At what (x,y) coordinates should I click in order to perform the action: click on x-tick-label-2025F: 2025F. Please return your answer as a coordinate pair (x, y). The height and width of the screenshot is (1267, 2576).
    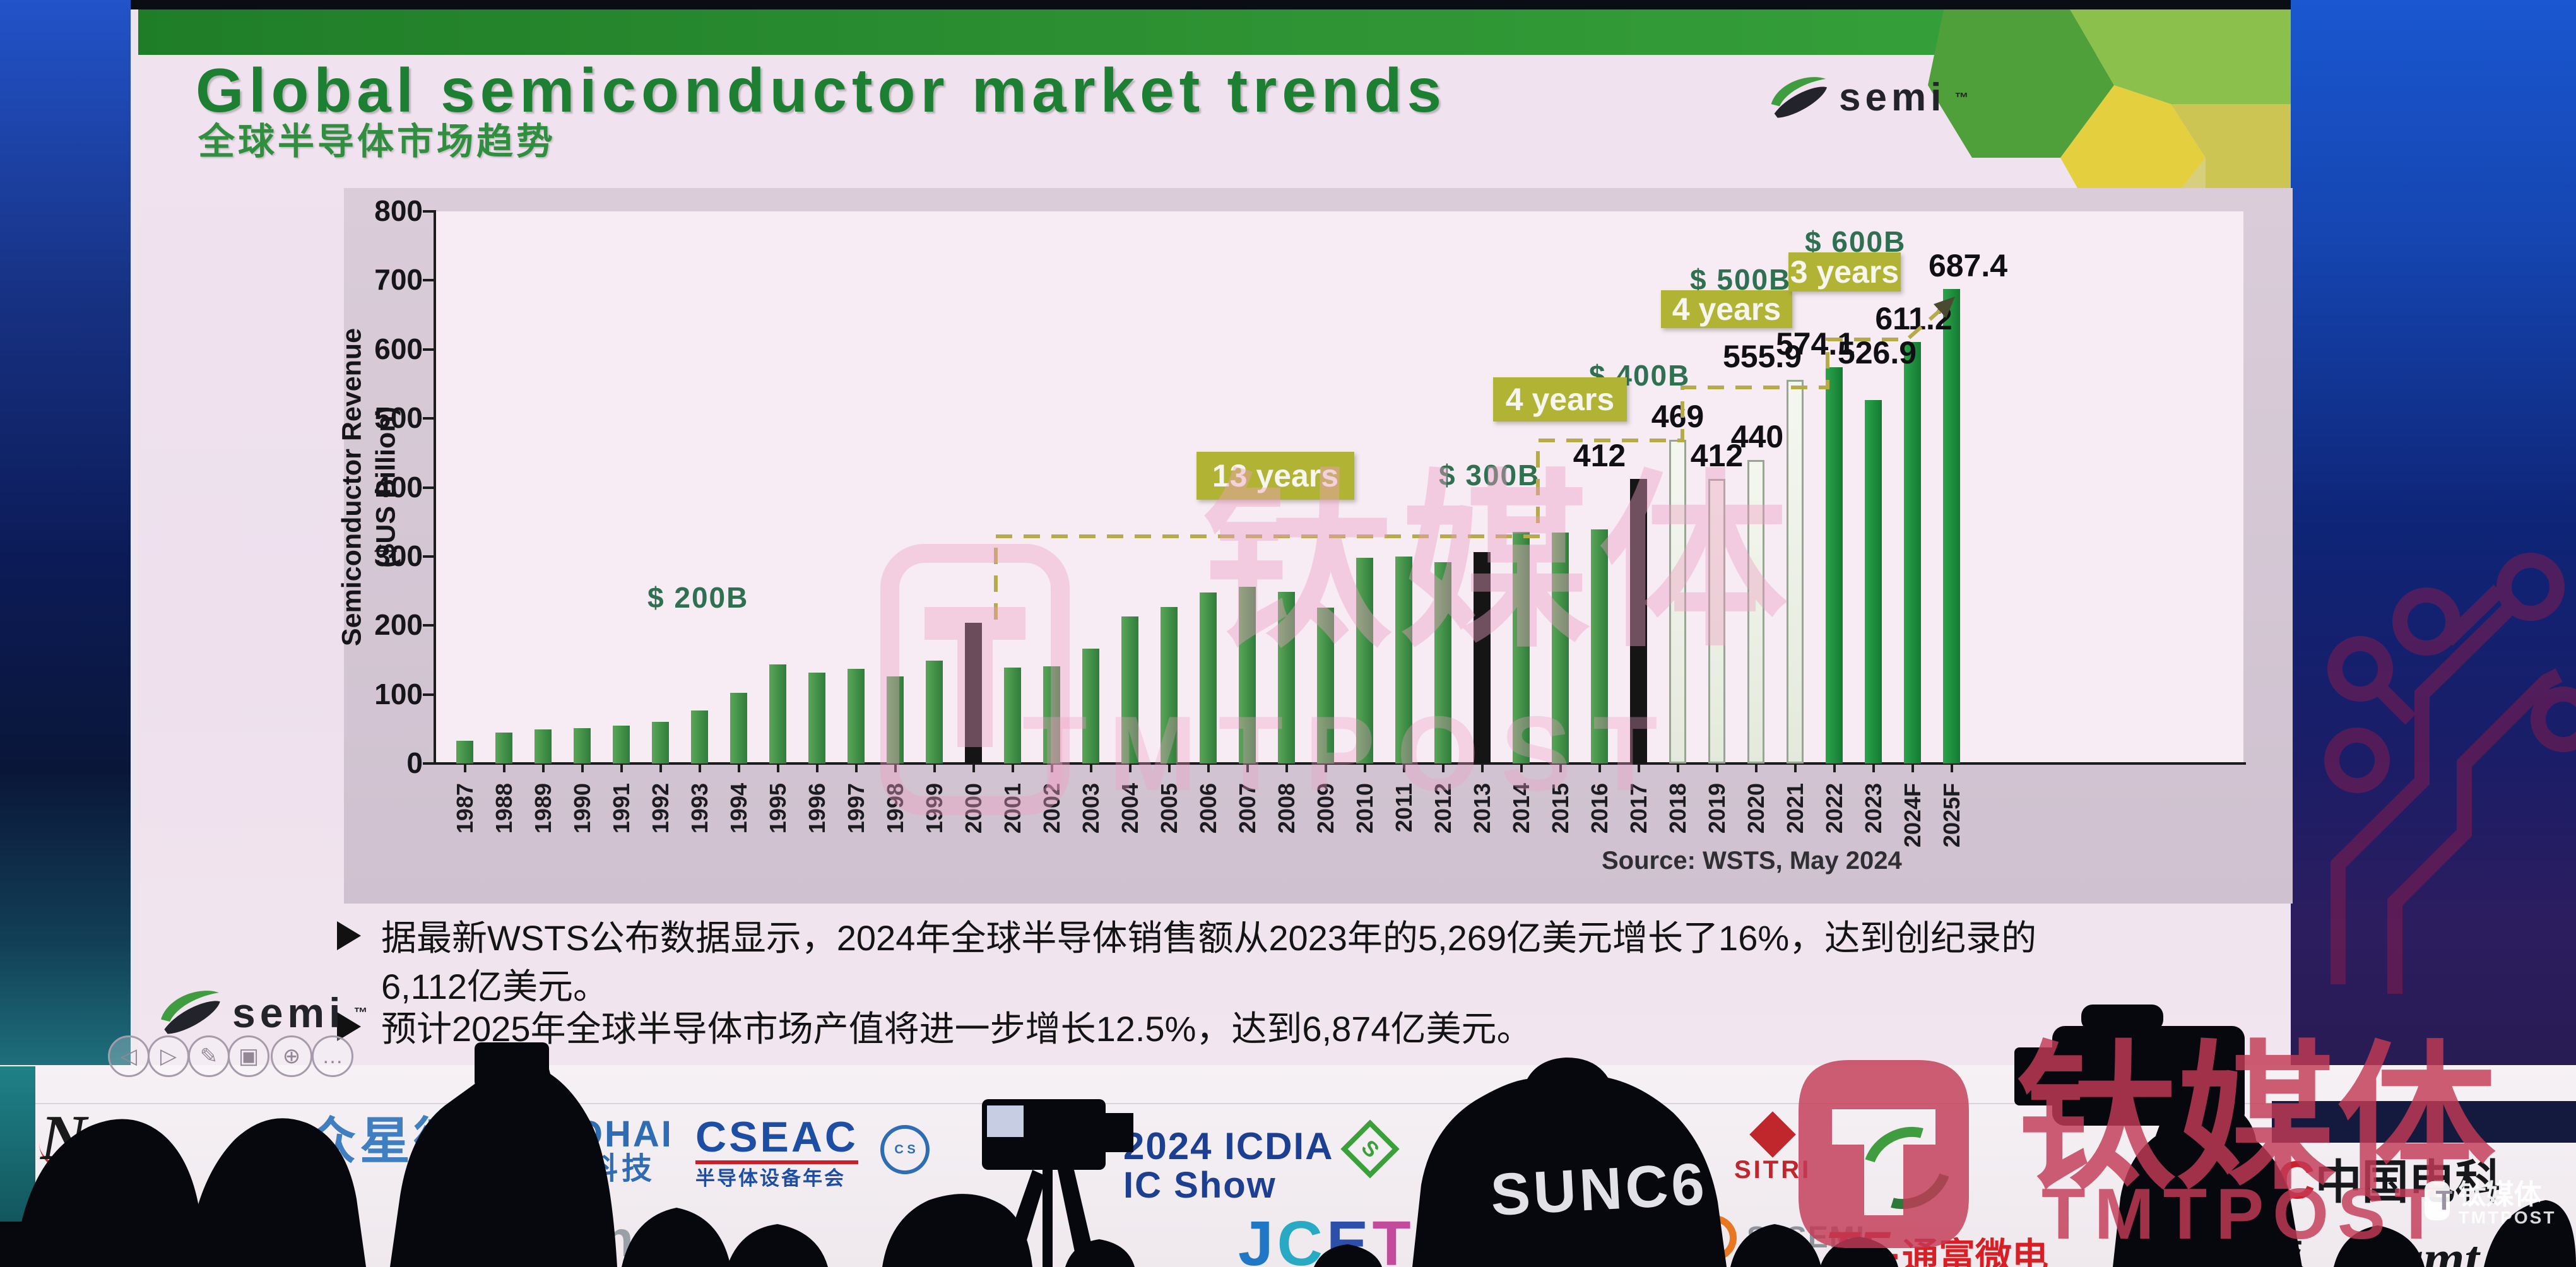
    Looking at the image, I should click on (1951, 815).